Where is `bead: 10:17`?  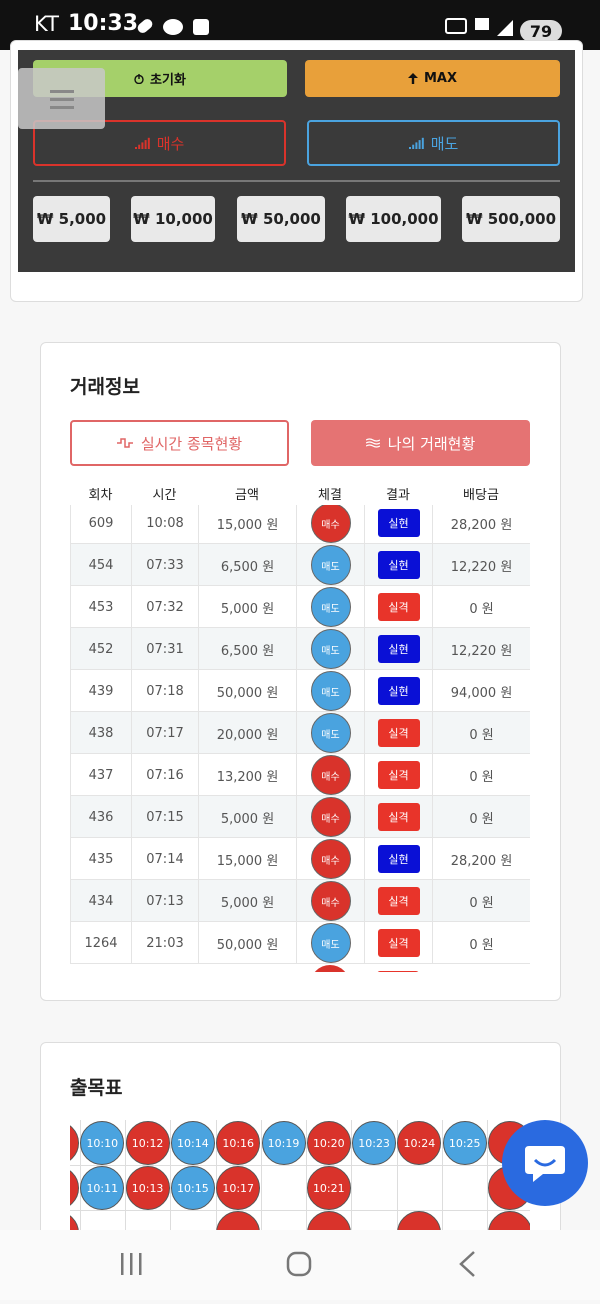 bead: 10:17 is located at coordinates (238, 1188).